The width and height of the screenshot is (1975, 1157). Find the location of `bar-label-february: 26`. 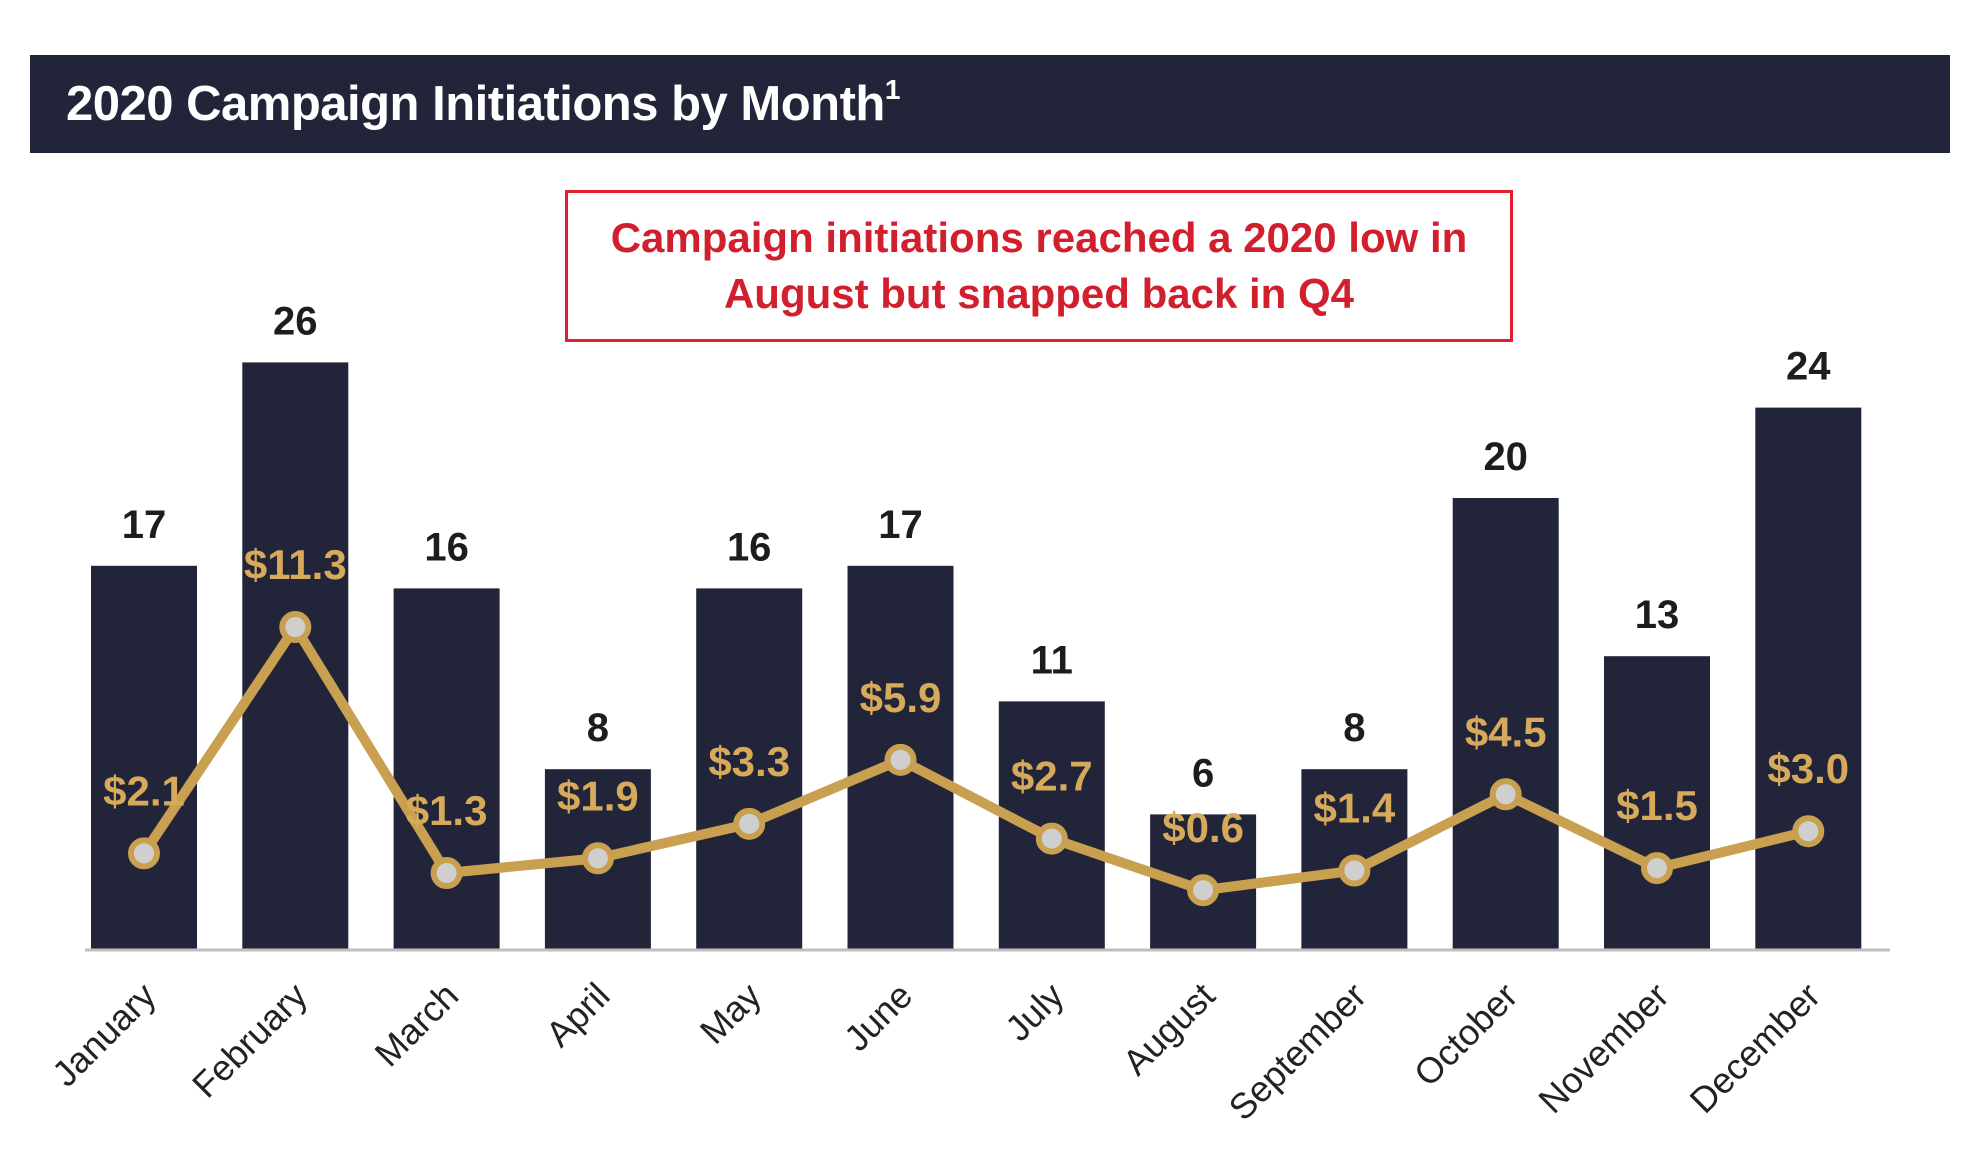

bar-label-february: 26 is located at coordinates (295, 321).